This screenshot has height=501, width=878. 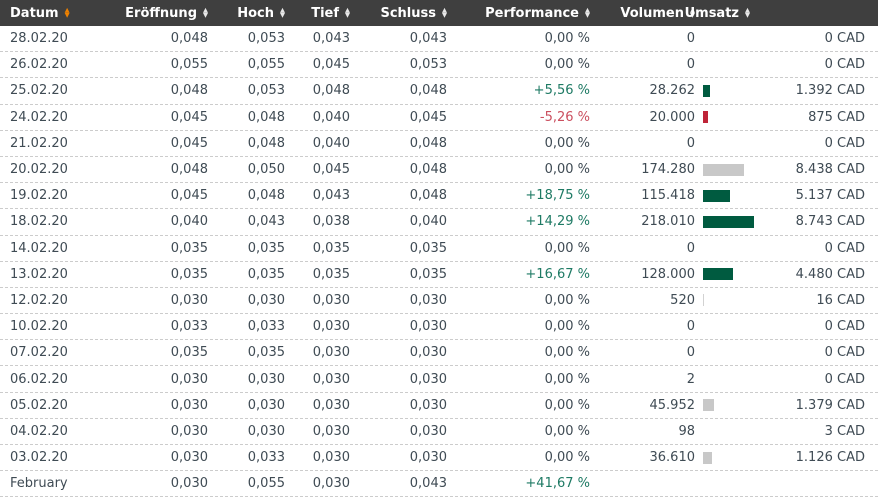 I want to click on cell-performance: +14,29 %, so click(x=557, y=222).